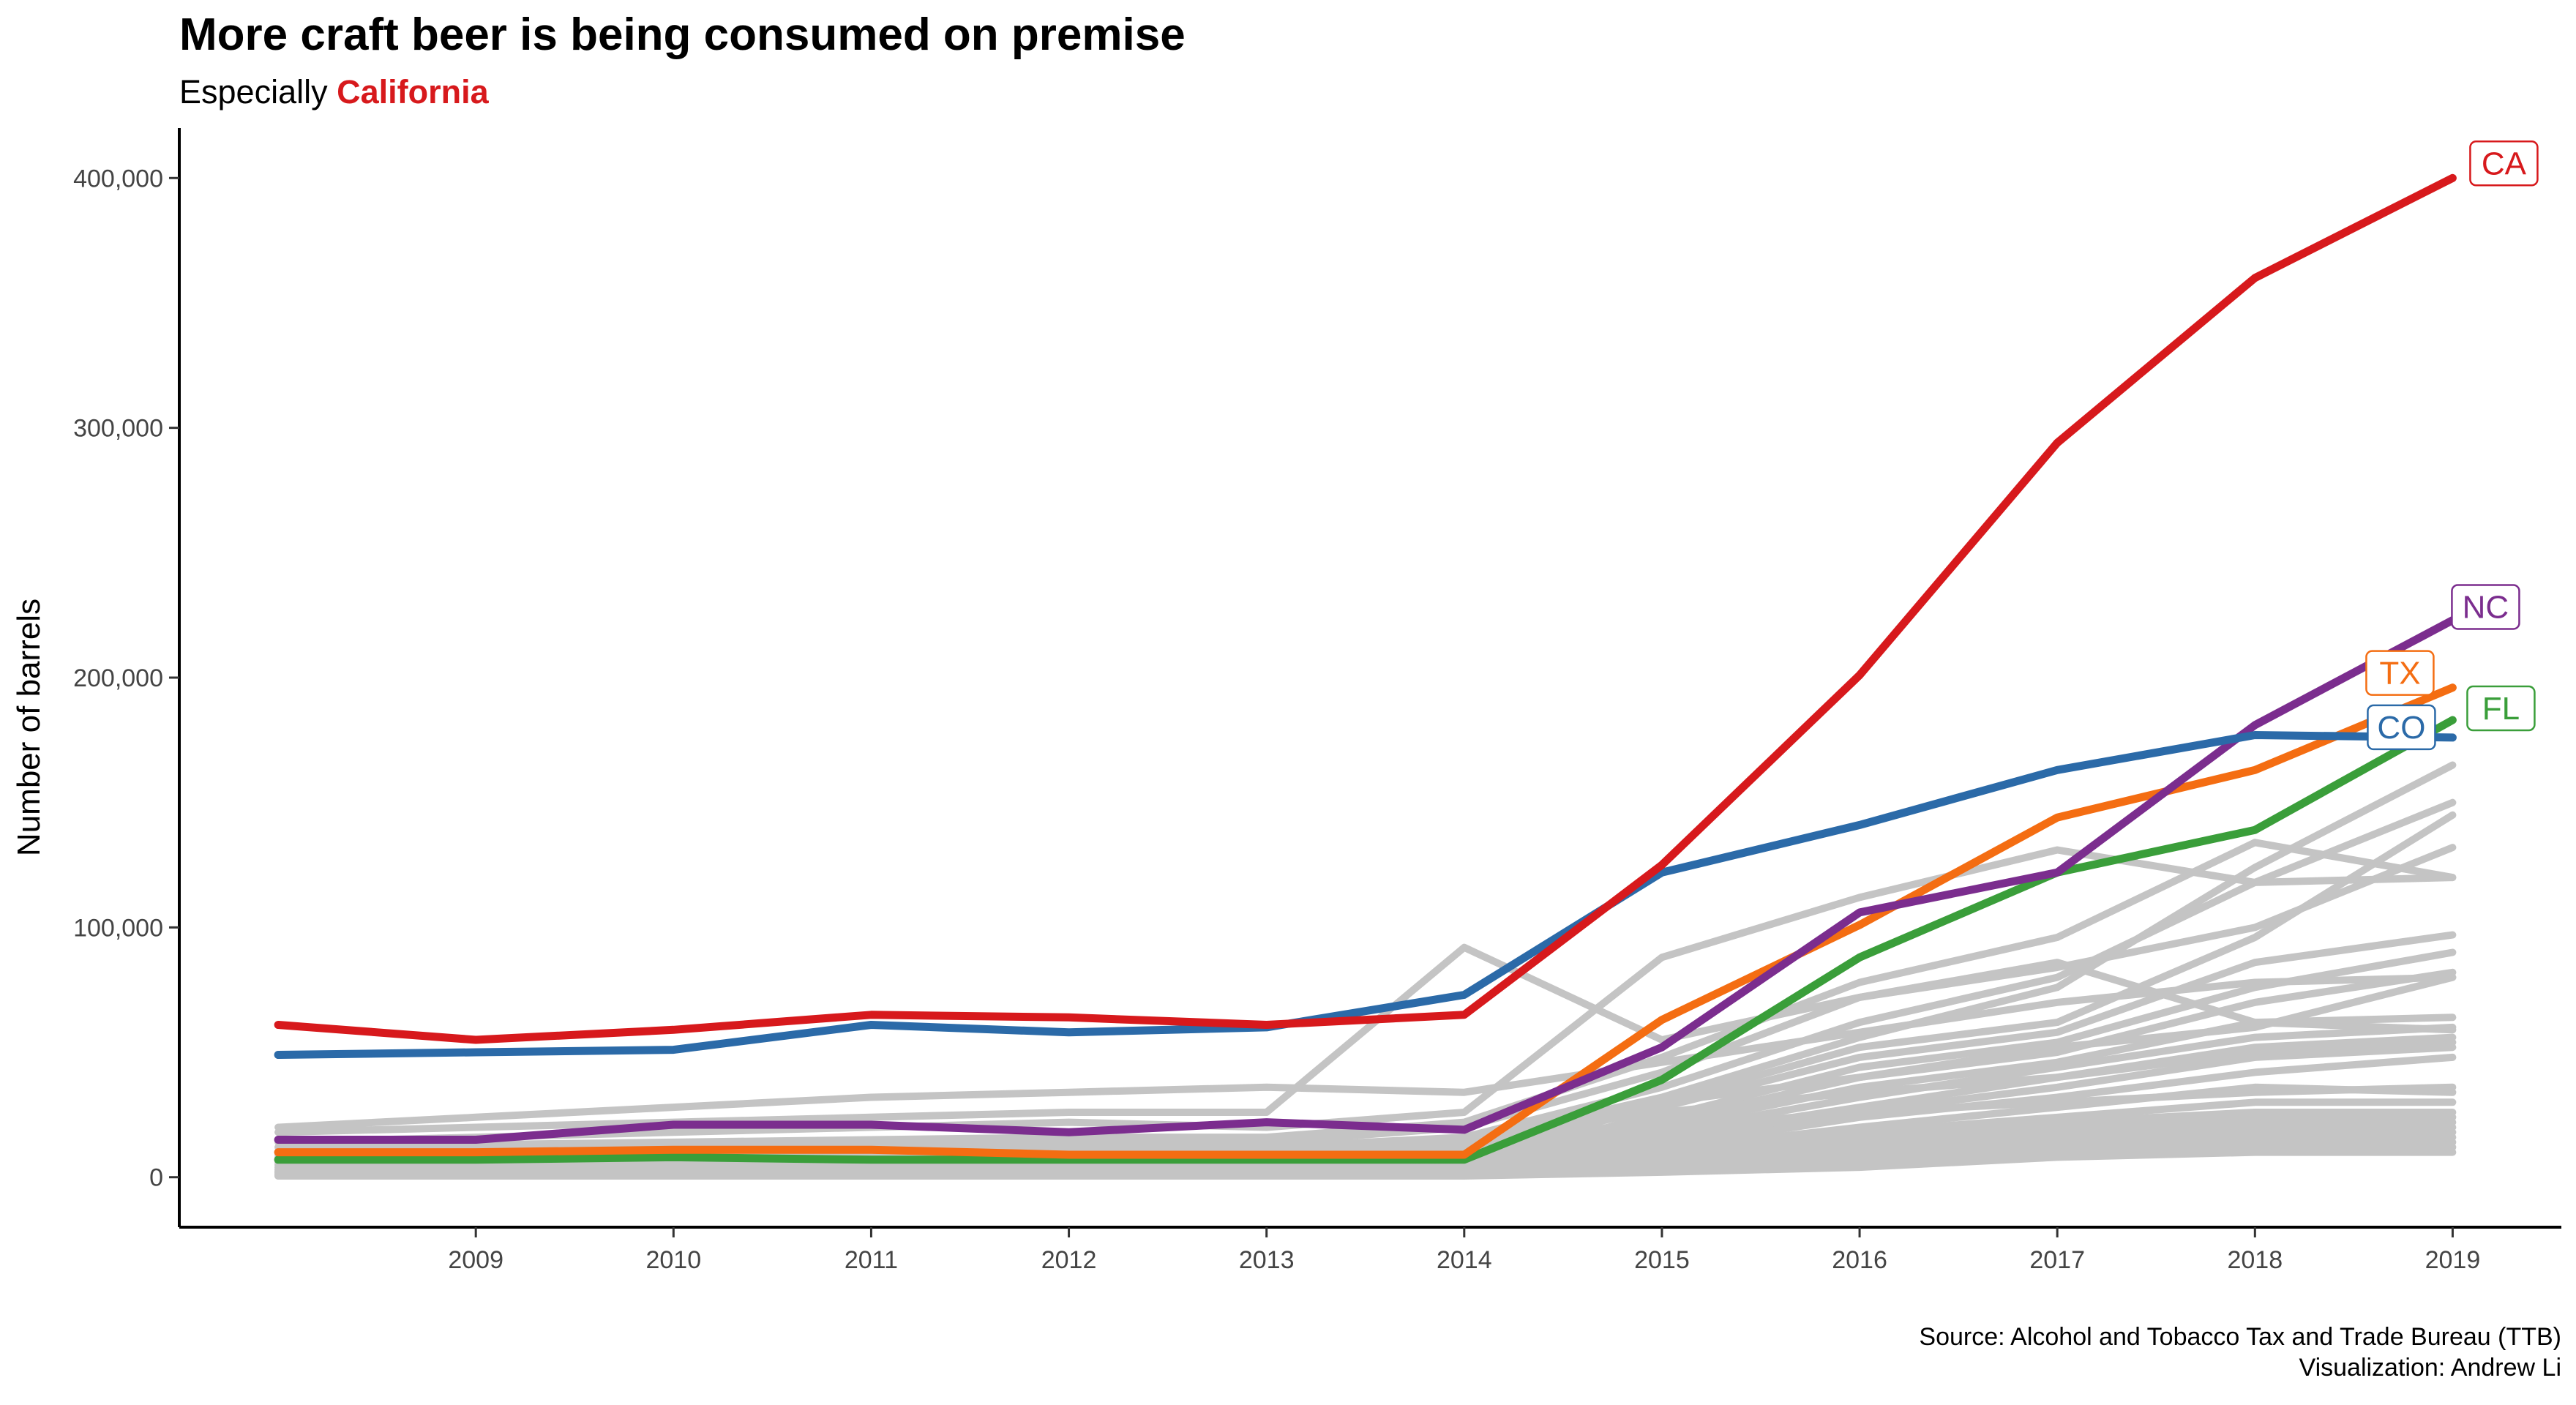 The width and height of the screenshot is (2576, 1405). What do you see at coordinates (2057, 1260) in the screenshot?
I see `x-tick-label: 2017` at bounding box center [2057, 1260].